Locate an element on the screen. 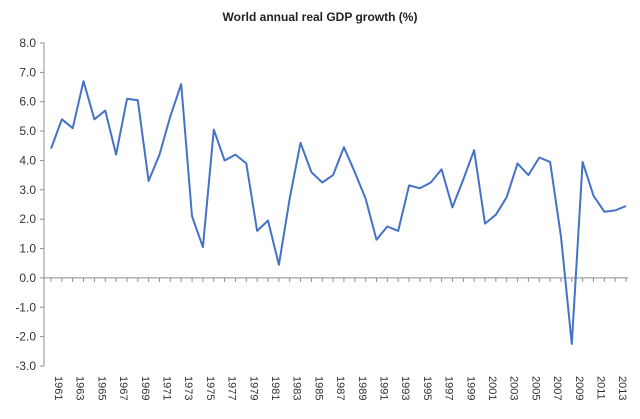 Image resolution: width=640 pixels, height=419 pixels. x-tick-label: 1963 is located at coordinates (80, 388).